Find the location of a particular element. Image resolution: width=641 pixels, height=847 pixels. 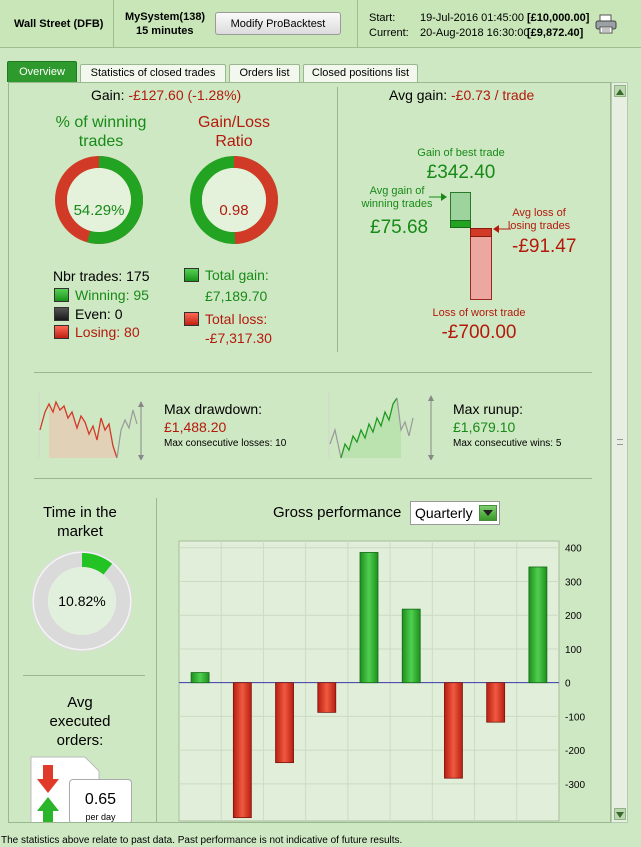

avg-win-label-line2: winning trades is located at coordinates (397, 204).